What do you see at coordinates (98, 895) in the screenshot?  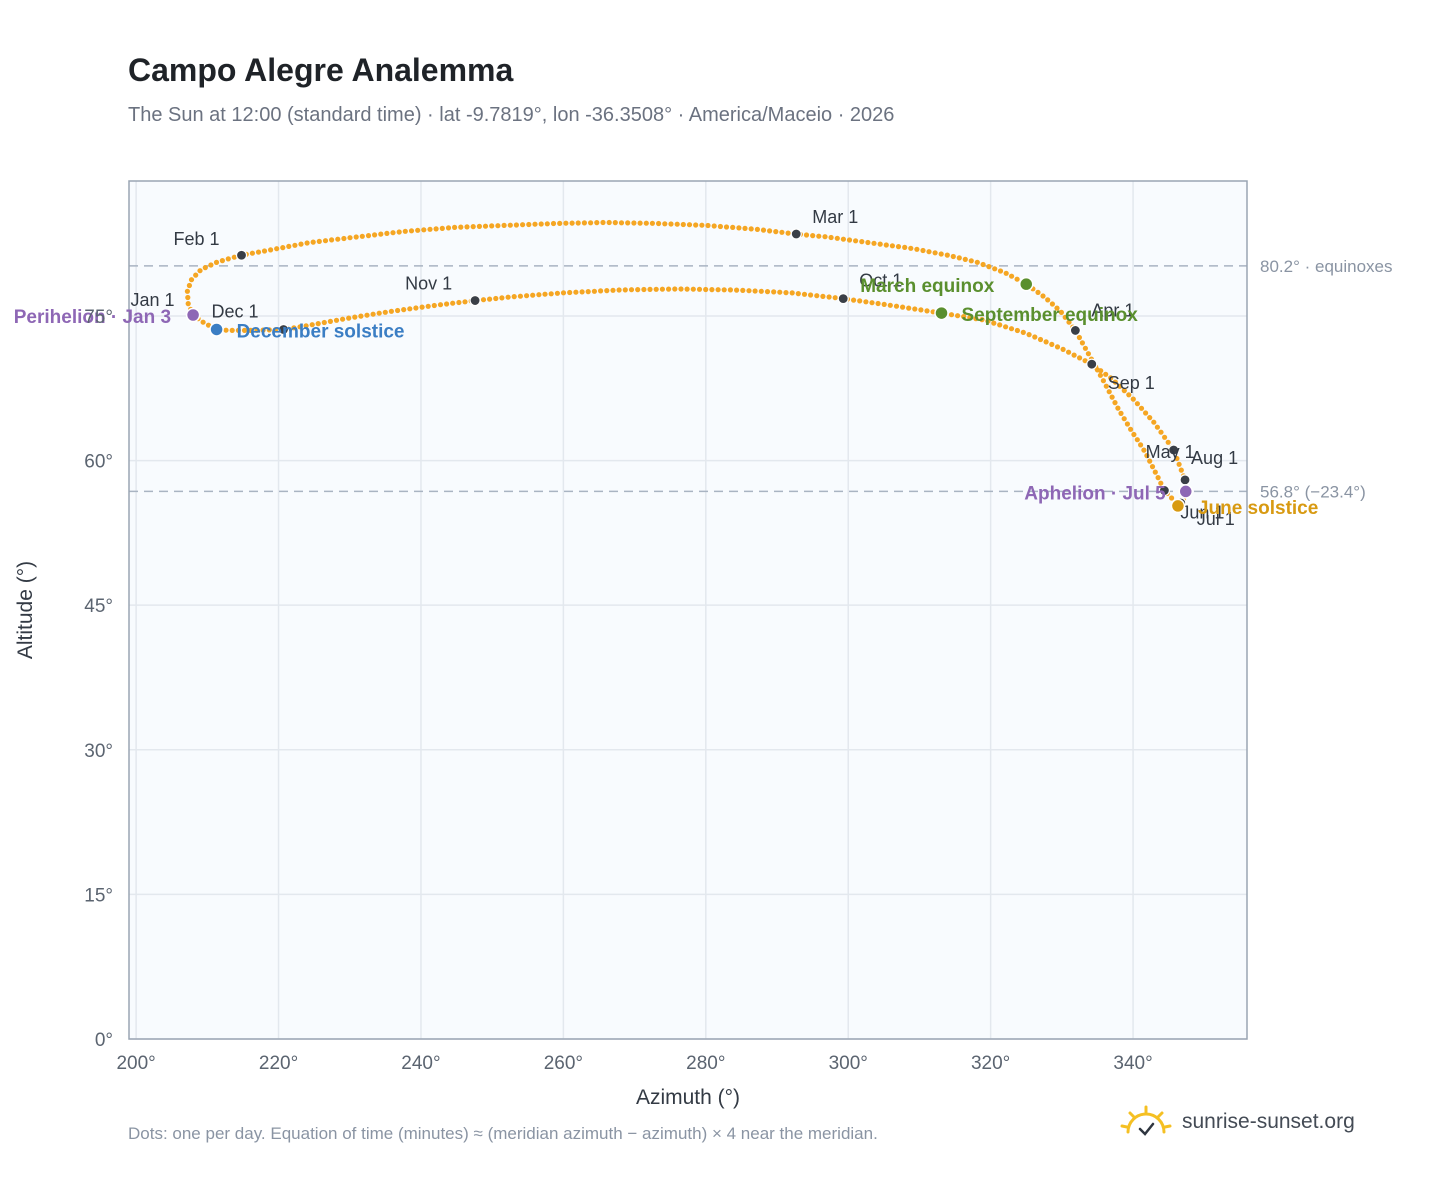 I see `y-tick-label: 15°` at bounding box center [98, 895].